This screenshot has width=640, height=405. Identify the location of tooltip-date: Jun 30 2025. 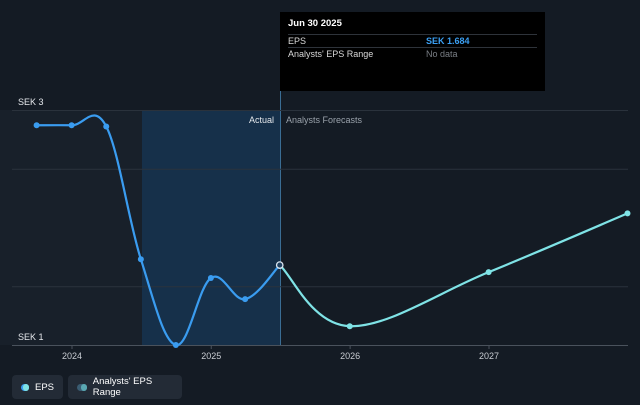
(315, 23).